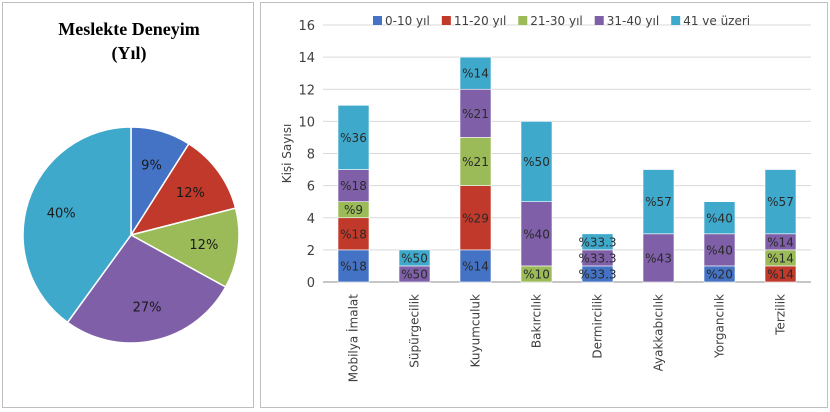 The height and width of the screenshot is (412, 830). What do you see at coordinates (306, 26) in the screenshot?
I see `y-tick-label: 16` at bounding box center [306, 26].